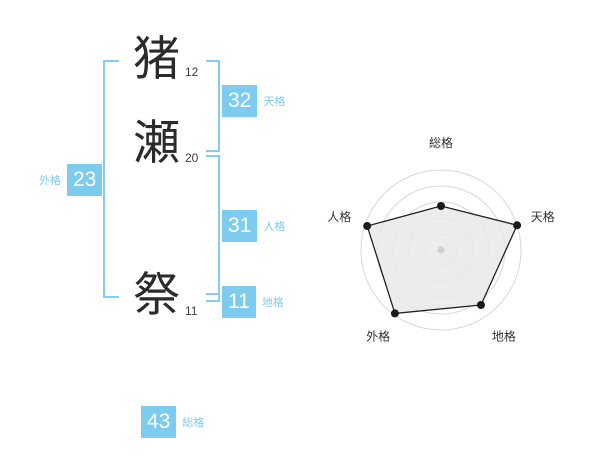  Describe the element at coordinates (272, 302) in the screenshot. I see `score-label-chikaku: 地格` at that location.